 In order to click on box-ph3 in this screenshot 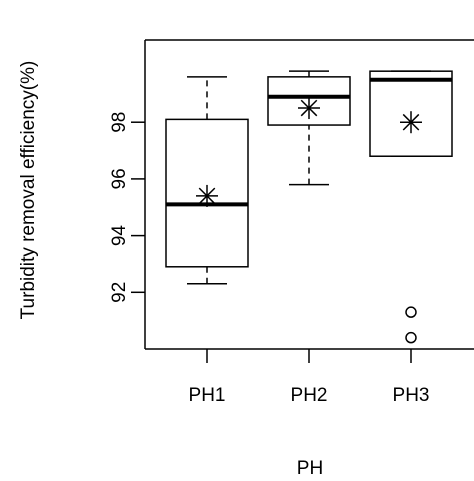, I will do `click(411, 113)`.